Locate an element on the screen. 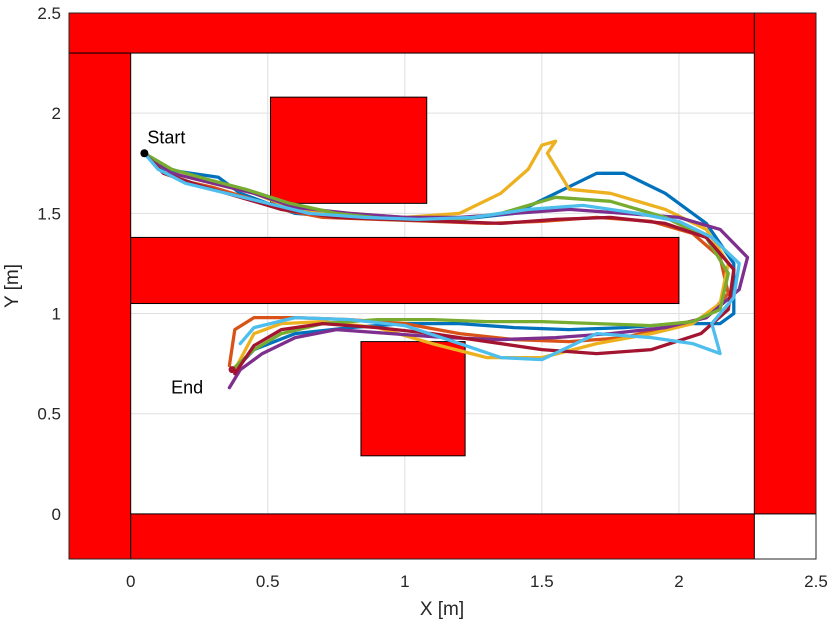 This screenshot has width=830, height=623. start-marker is located at coordinates (144, 153).